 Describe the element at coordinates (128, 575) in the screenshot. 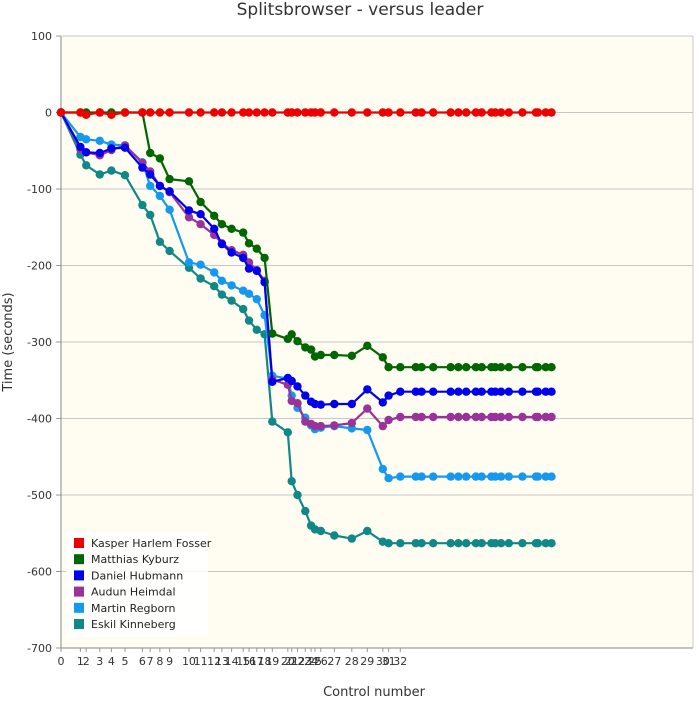

I see `legend-item: Daniel Hubmann` at that location.